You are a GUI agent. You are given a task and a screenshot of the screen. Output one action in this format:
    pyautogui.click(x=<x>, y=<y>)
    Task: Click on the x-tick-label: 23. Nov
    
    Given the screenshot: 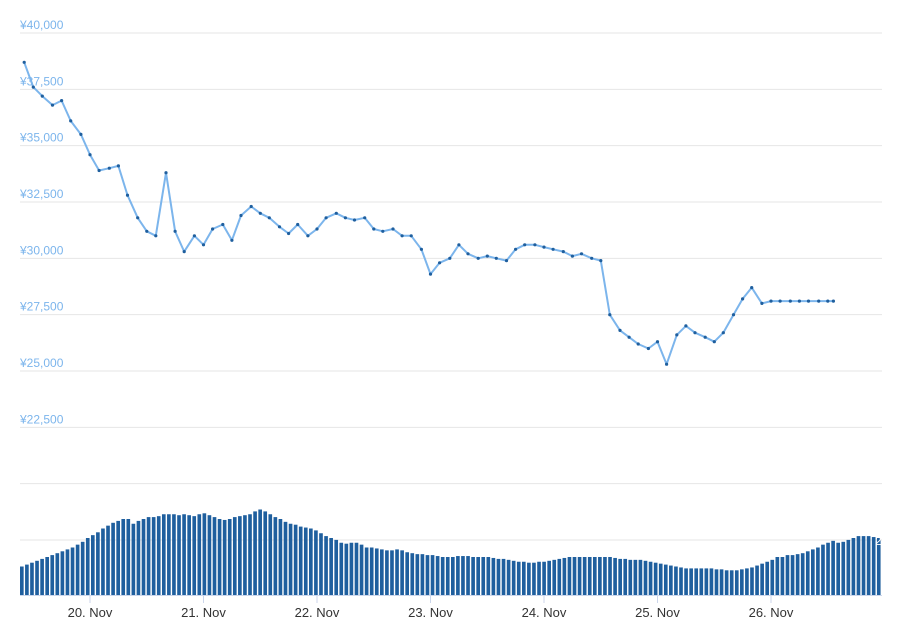 What is the action you would take?
    pyautogui.click(x=430, y=612)
    